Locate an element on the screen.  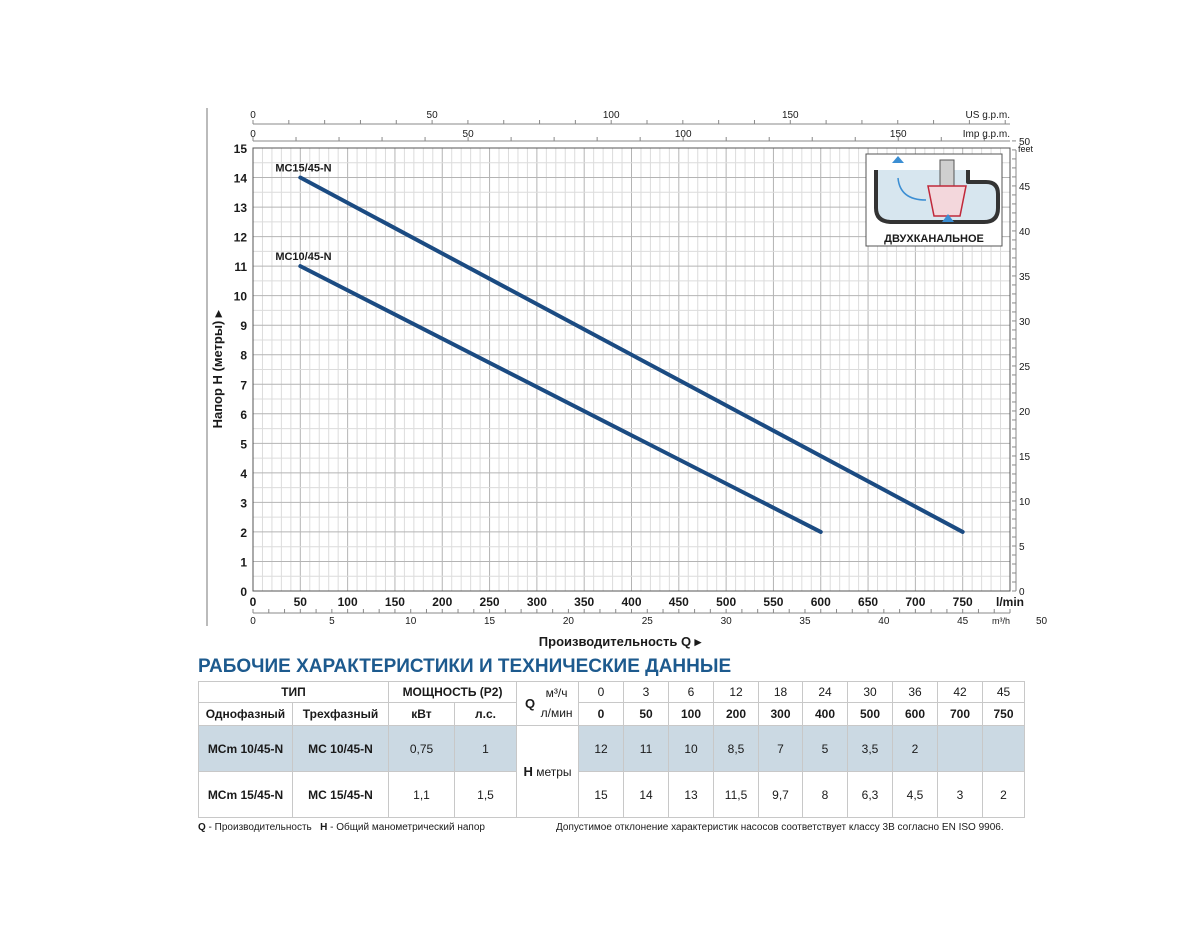
head-value: 7 is located at coordinates (781, 748).